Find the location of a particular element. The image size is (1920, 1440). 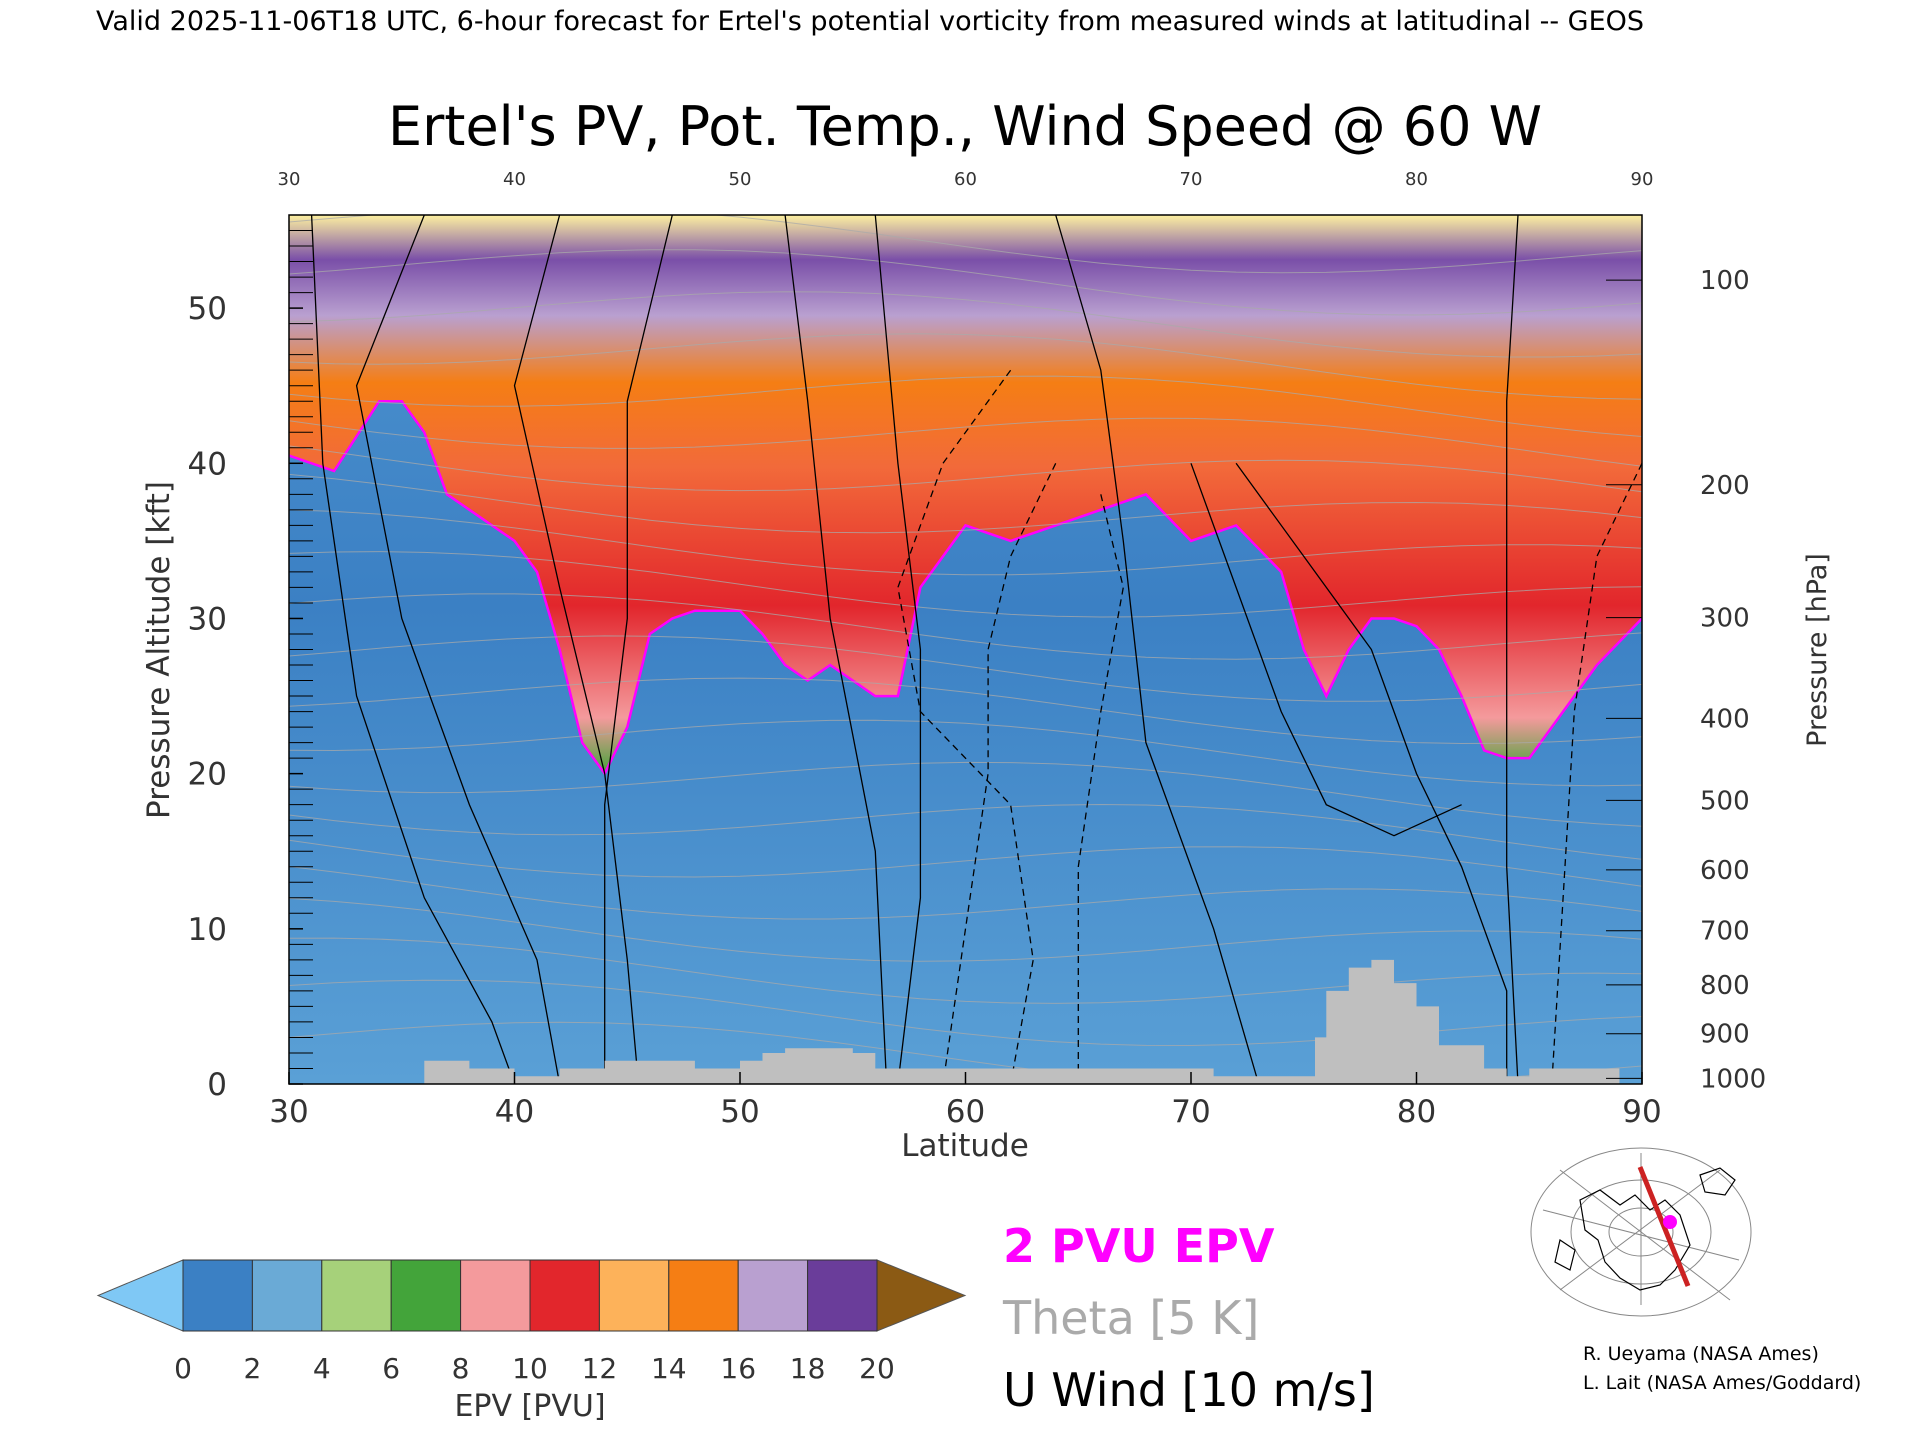

credit-line-2: L. Lait (NASA Ames/Goddard) is located at coordinates (1722, 1383).